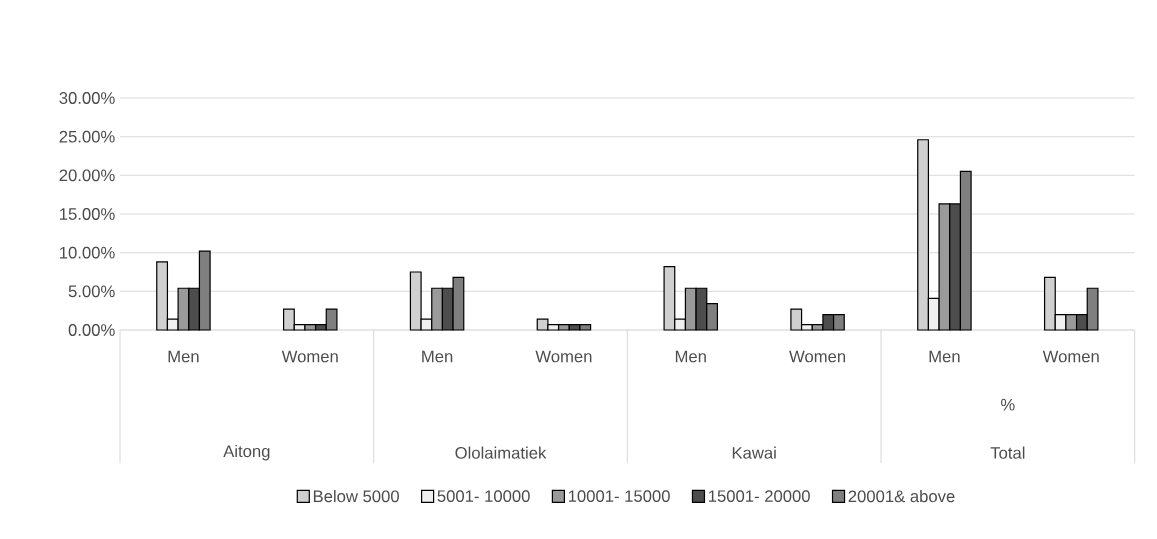  Describe the element at coordinates (87, 214) in the screenshot. I see `y-tick-label: 15.00%` at that location.